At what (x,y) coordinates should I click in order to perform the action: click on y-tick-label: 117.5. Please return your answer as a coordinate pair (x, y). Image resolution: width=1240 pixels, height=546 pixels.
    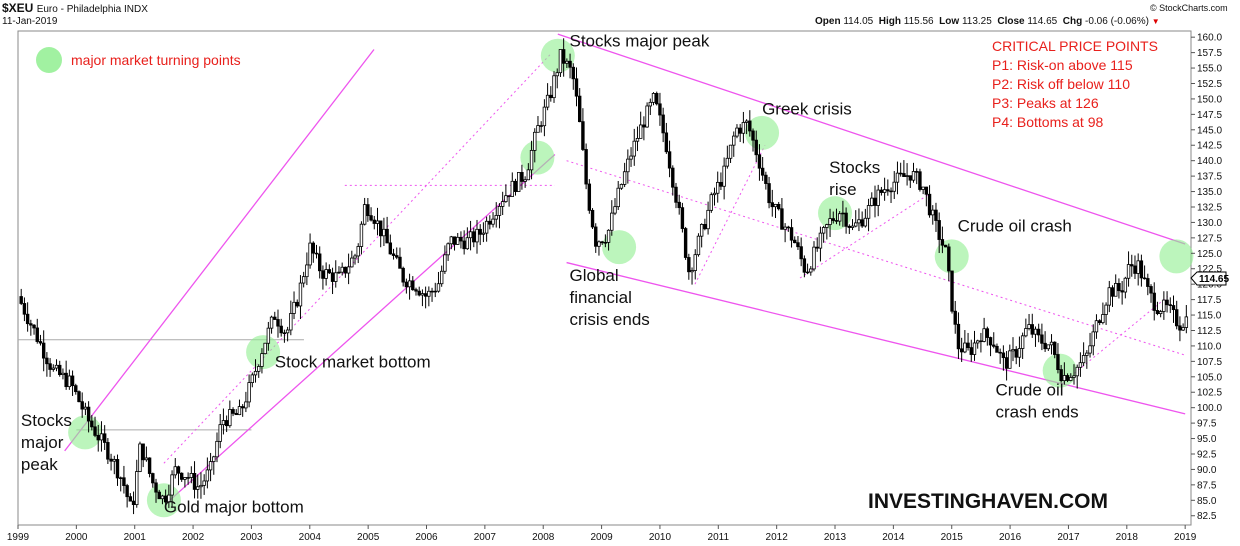
    Looking at the image, I should click on (1209, 300).